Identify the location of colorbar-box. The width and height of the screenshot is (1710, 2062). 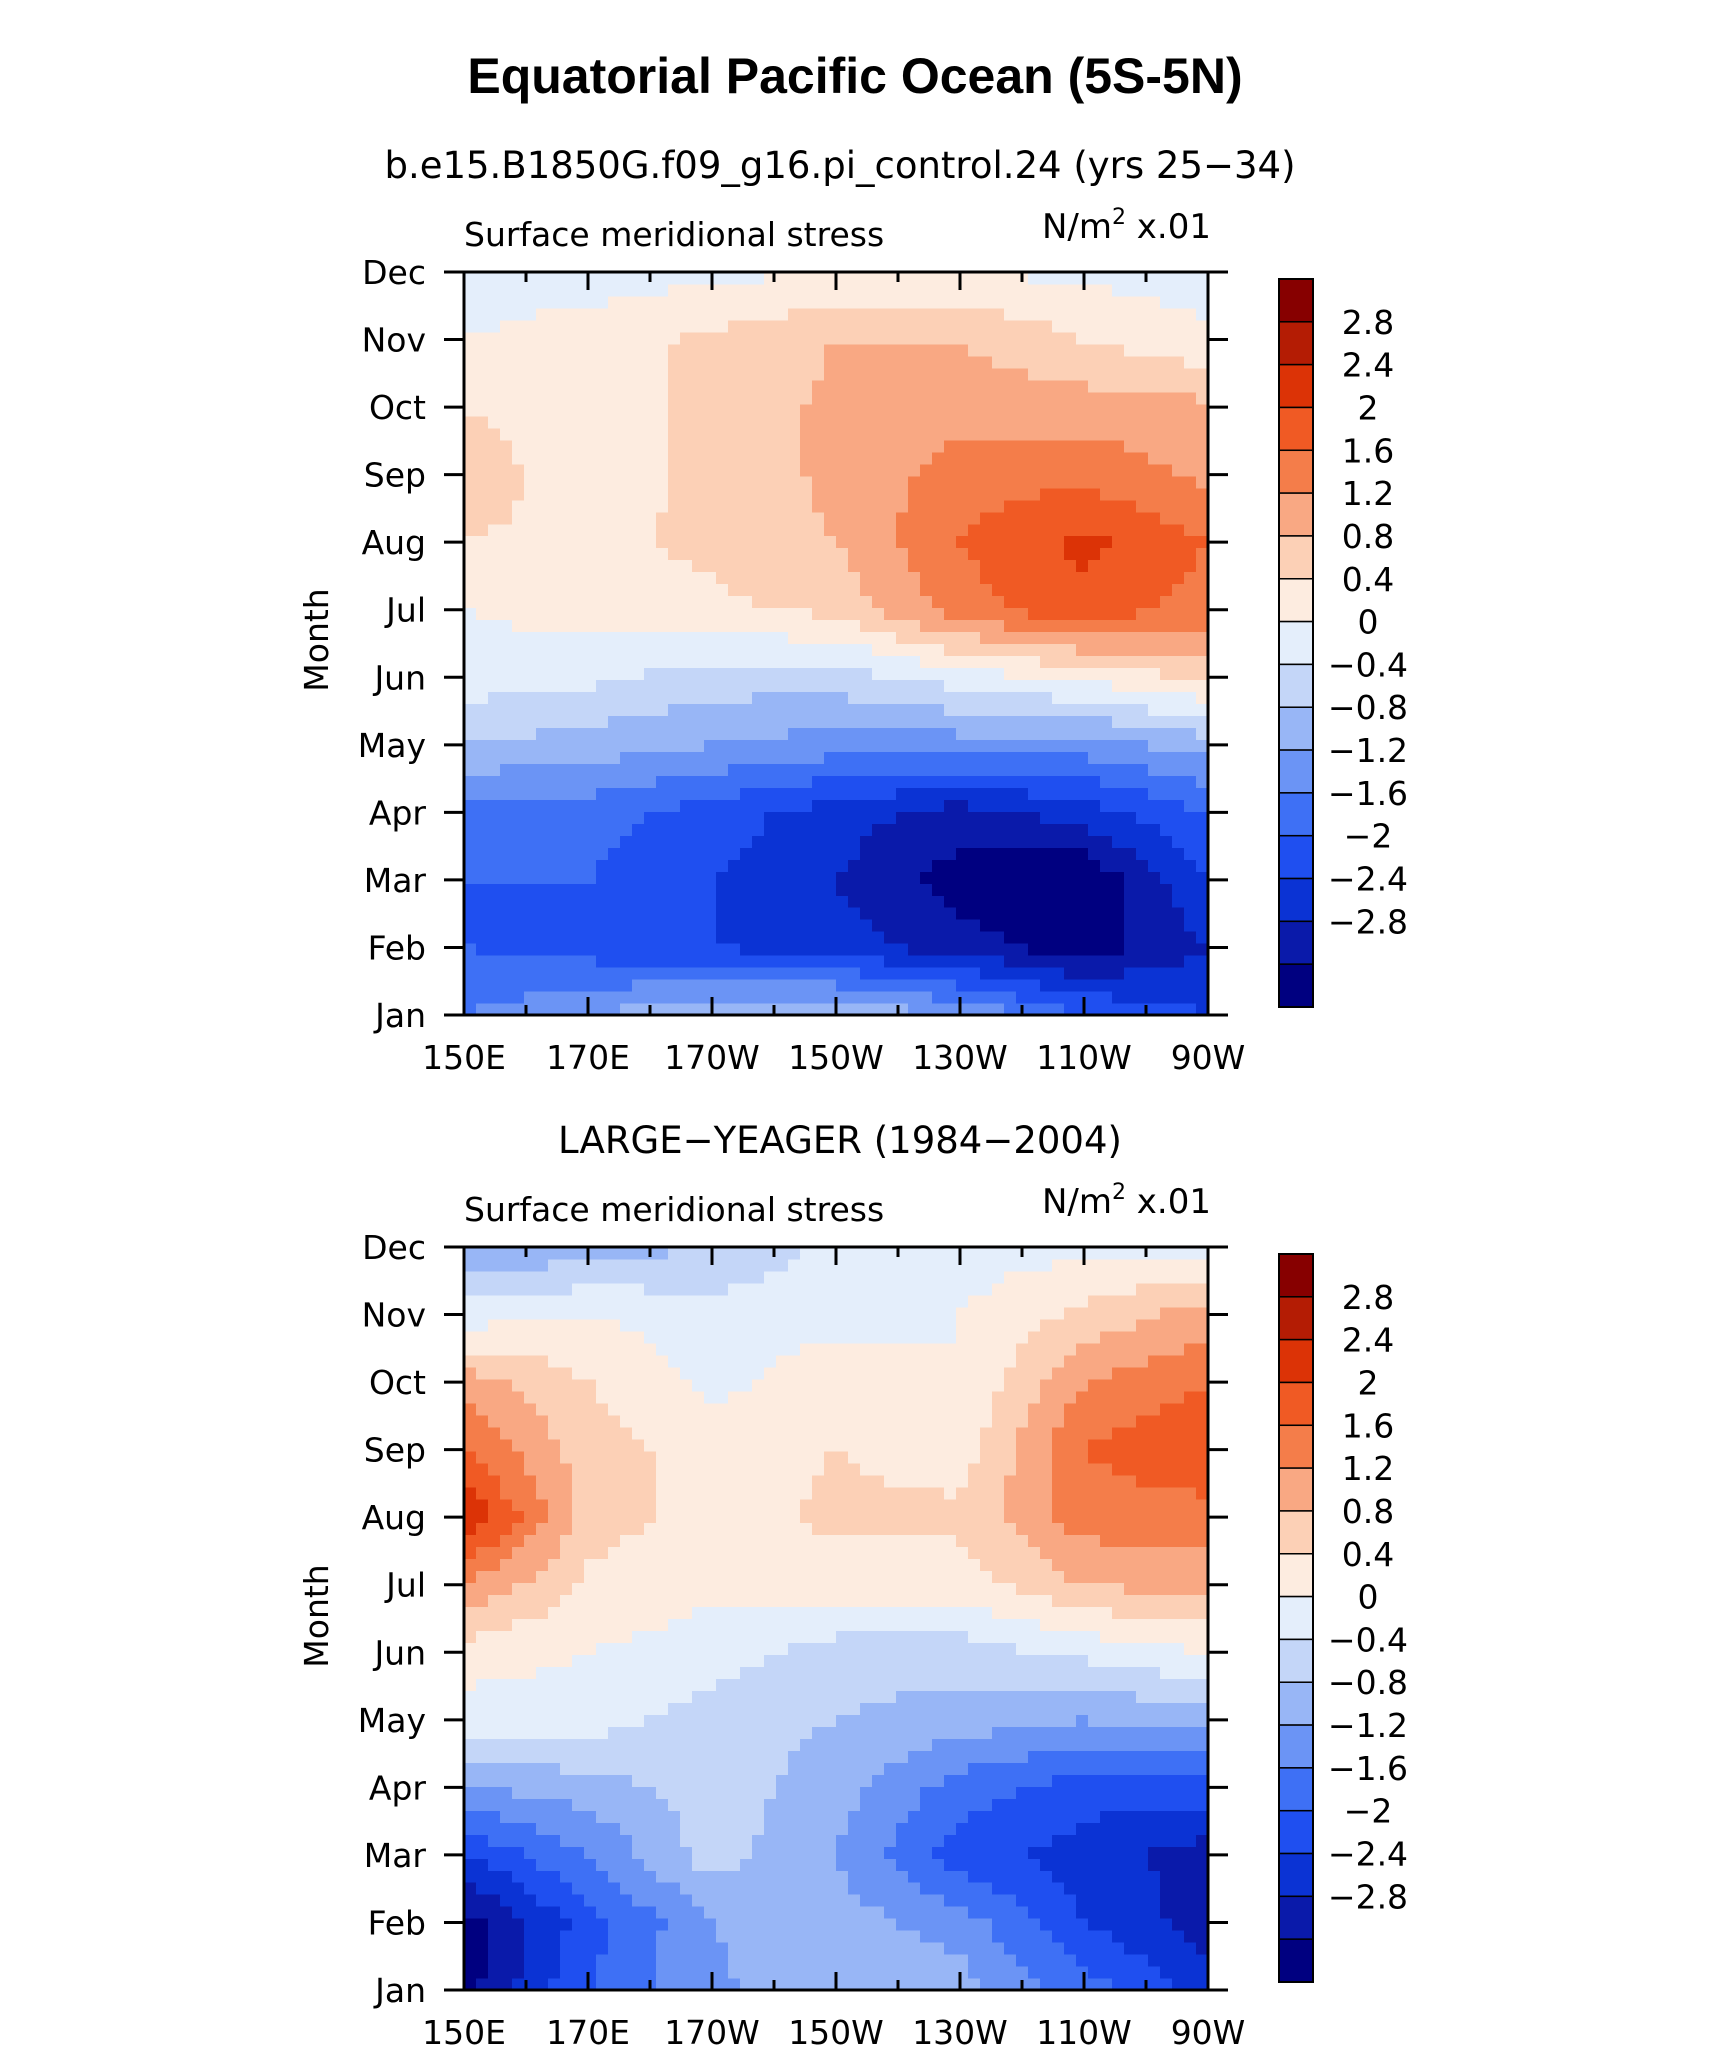
(1296, 300).